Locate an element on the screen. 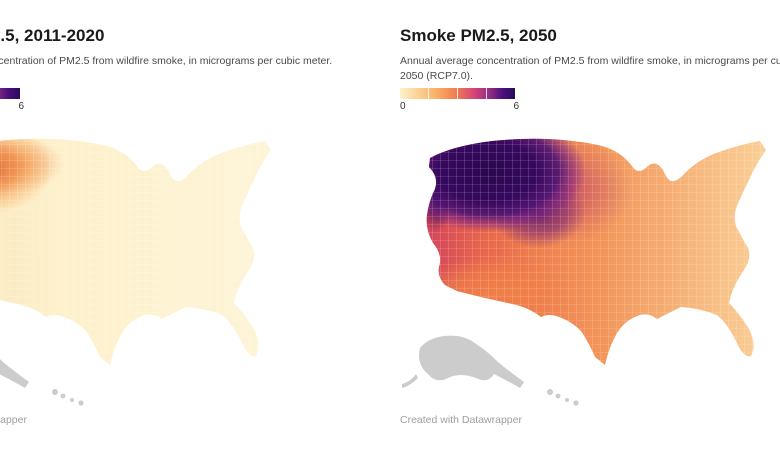  legend-min-label: 0 is located at coordinates (403, 106).